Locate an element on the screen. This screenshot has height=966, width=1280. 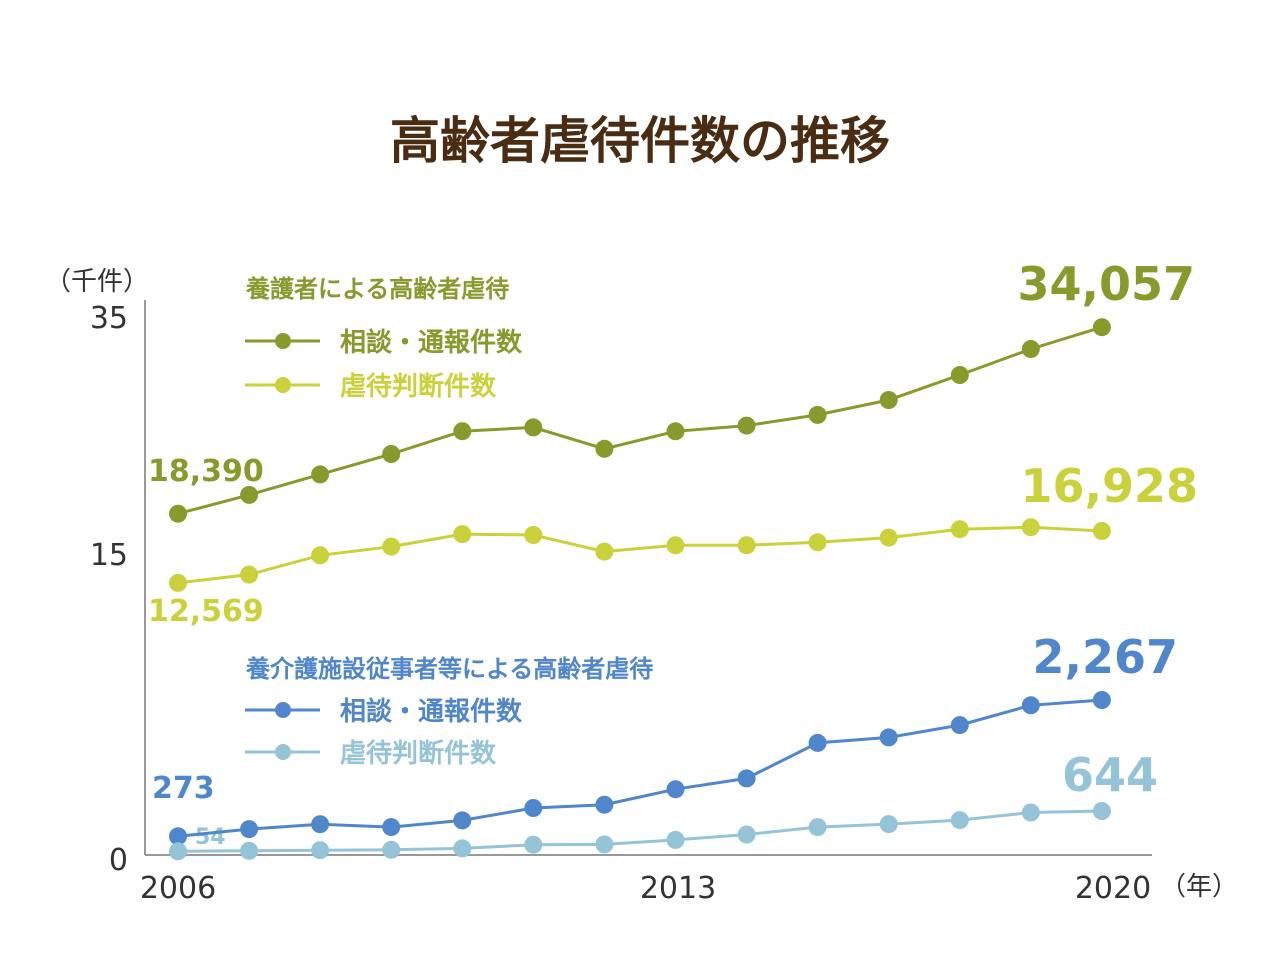
x-tick-label: 2020 is located at coordinates (1113, 888).